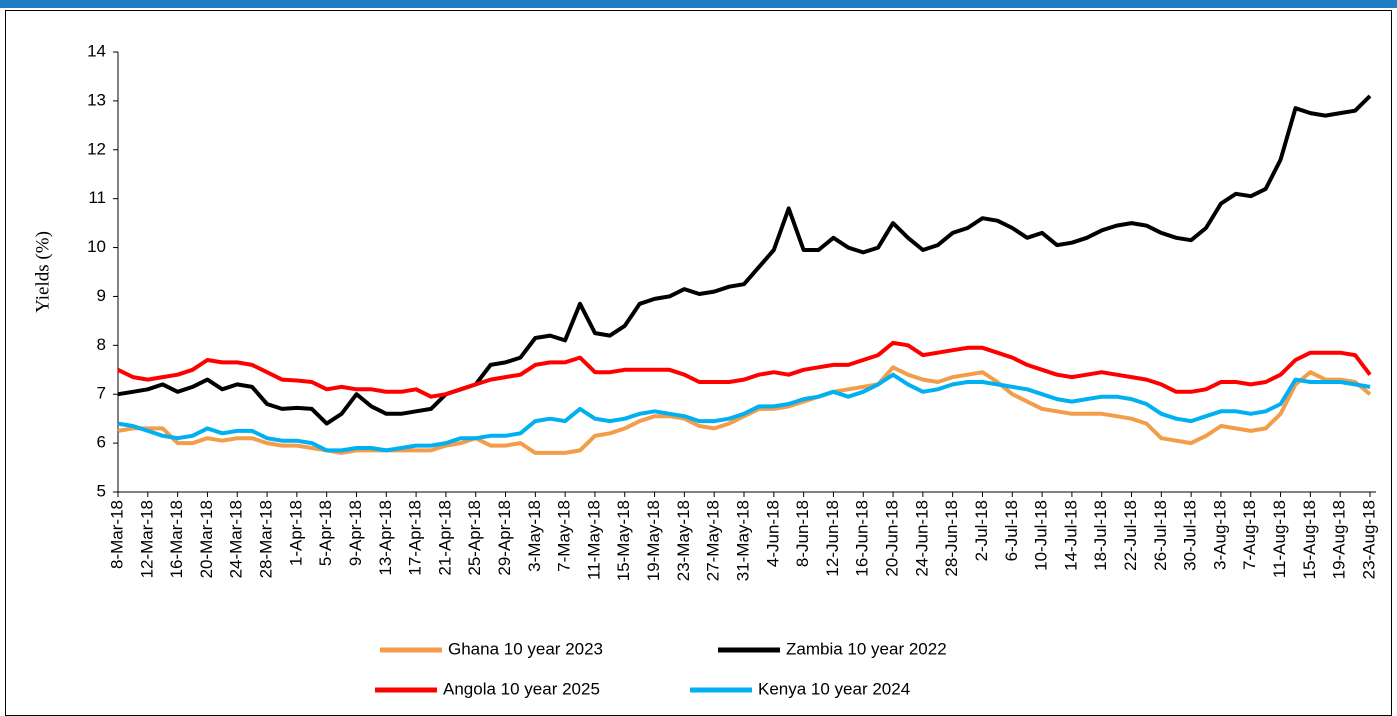 The height and width of the screenshot is (716, 1397). What do you see at coordinates (1011, 530) in the screenshot?
I see `x-tick-label: 6-Jul-18` at bounding box center [1011, 530].